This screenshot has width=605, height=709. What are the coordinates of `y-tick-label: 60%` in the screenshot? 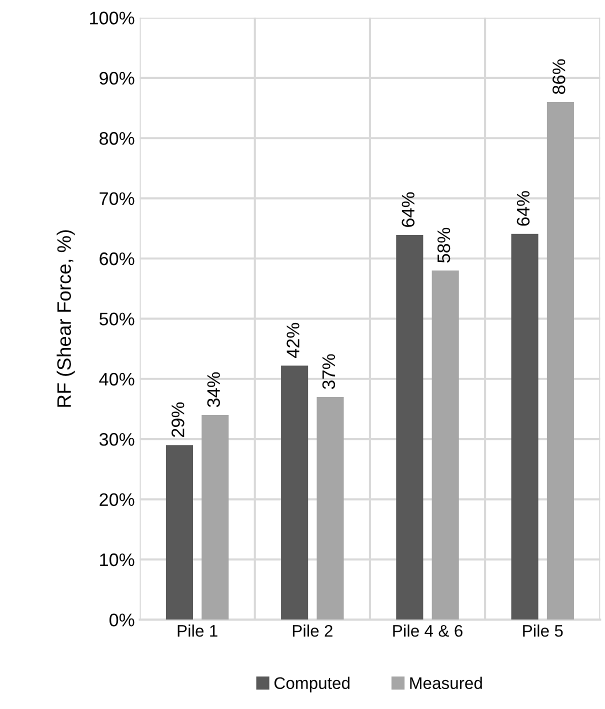 It's located at (117, 259).